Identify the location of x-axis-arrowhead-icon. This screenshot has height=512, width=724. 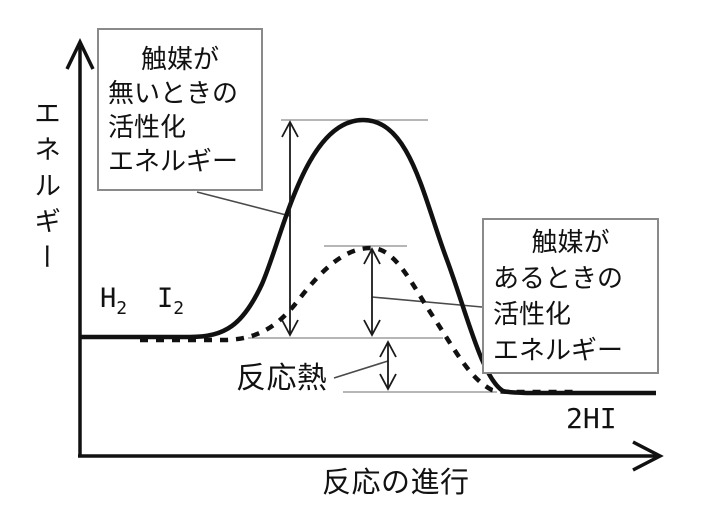
(648, 456).